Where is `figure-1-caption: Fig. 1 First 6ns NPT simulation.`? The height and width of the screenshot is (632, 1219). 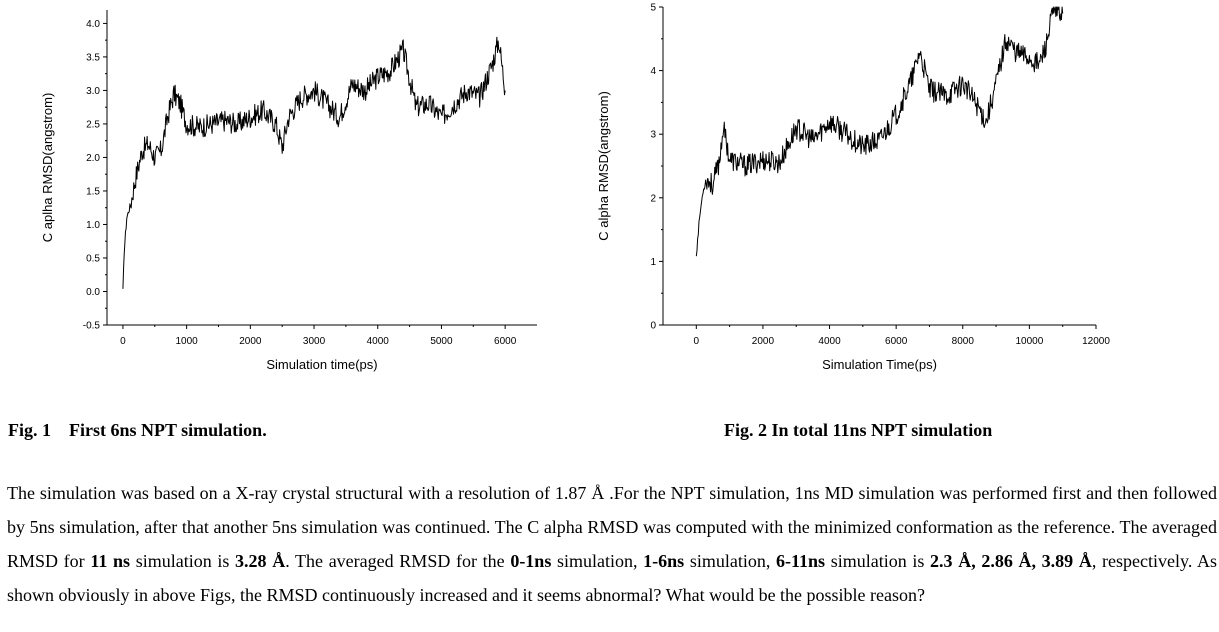
figure-1-caption: Fig. 1 First 6ns NPT simulation. is located at coordinates (137, 430).